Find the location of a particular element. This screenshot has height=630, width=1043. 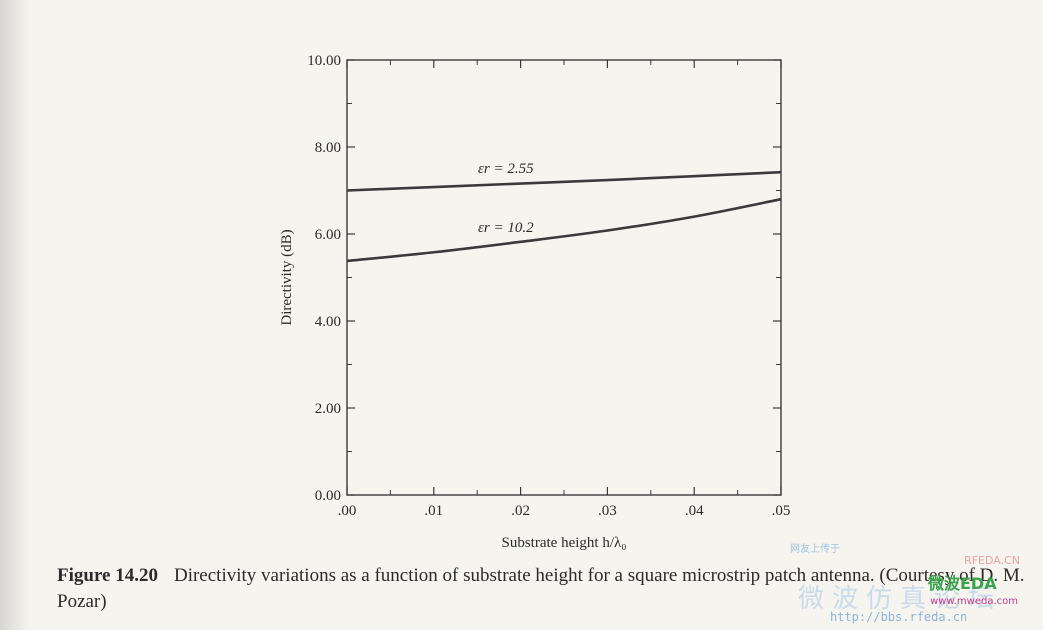

y-axis-title: Directivity (dB) is located at coordinates (287, 277).